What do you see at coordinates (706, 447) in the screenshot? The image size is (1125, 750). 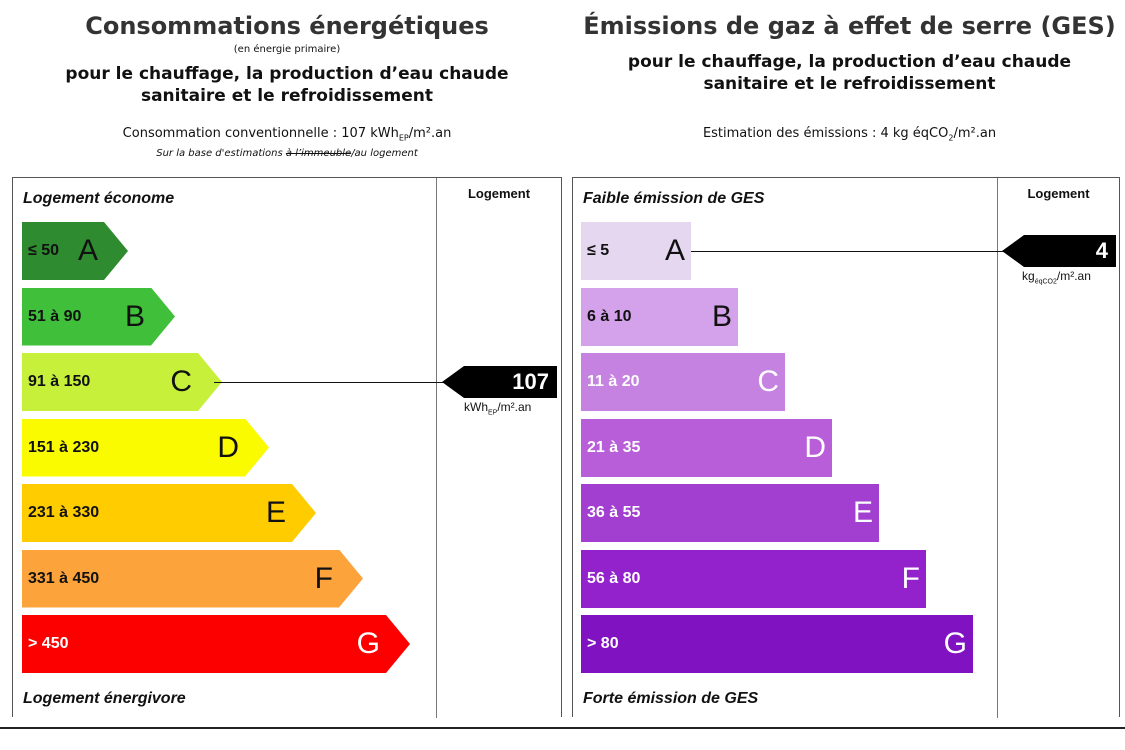 I see `ges-class-bar-d: 21 à 35 D` at bounding box center [706, 447].